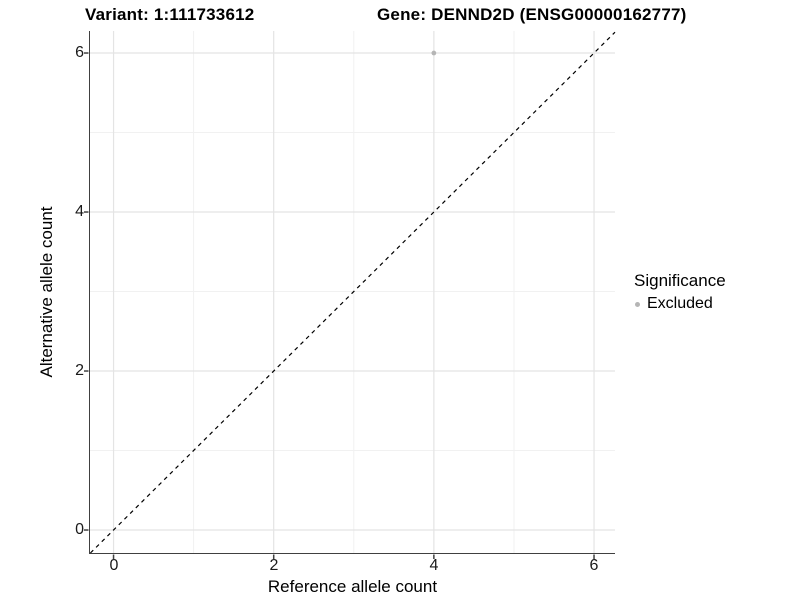  I want to click on y-axis-title: Alternative allele count, so click(46, 292).